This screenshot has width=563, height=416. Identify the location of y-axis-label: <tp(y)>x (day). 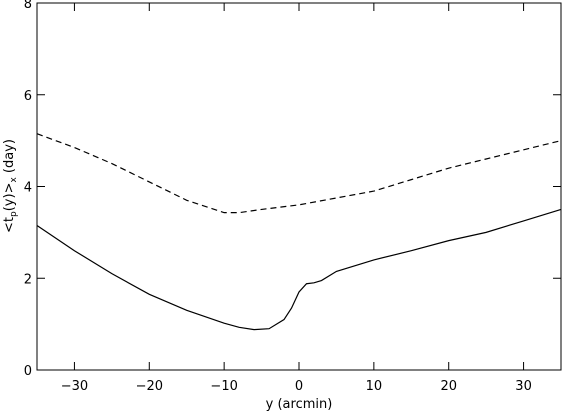
(10, 186).